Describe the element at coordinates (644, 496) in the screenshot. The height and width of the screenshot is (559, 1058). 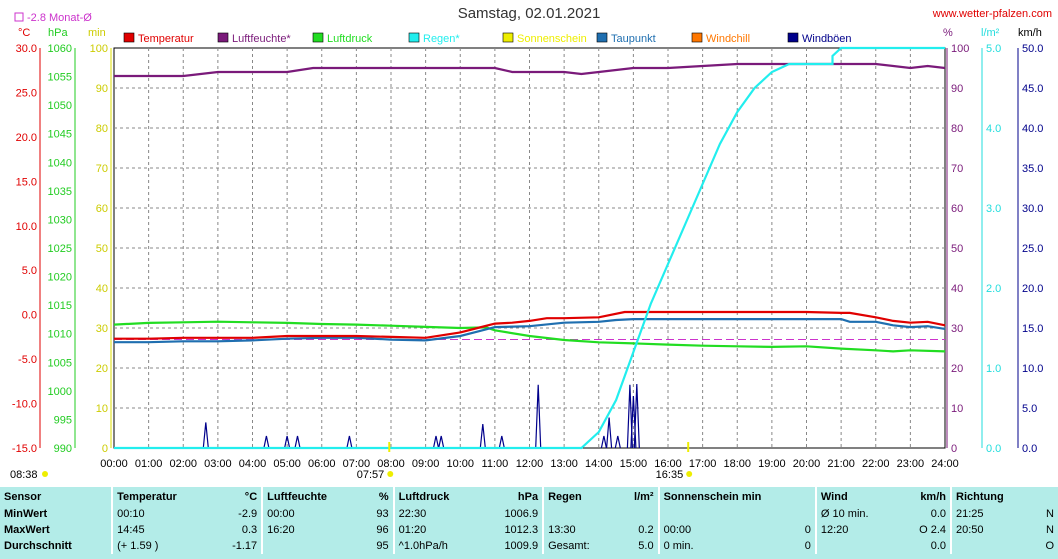
I see `stats-header-rain-unit: l/m²` at that location.